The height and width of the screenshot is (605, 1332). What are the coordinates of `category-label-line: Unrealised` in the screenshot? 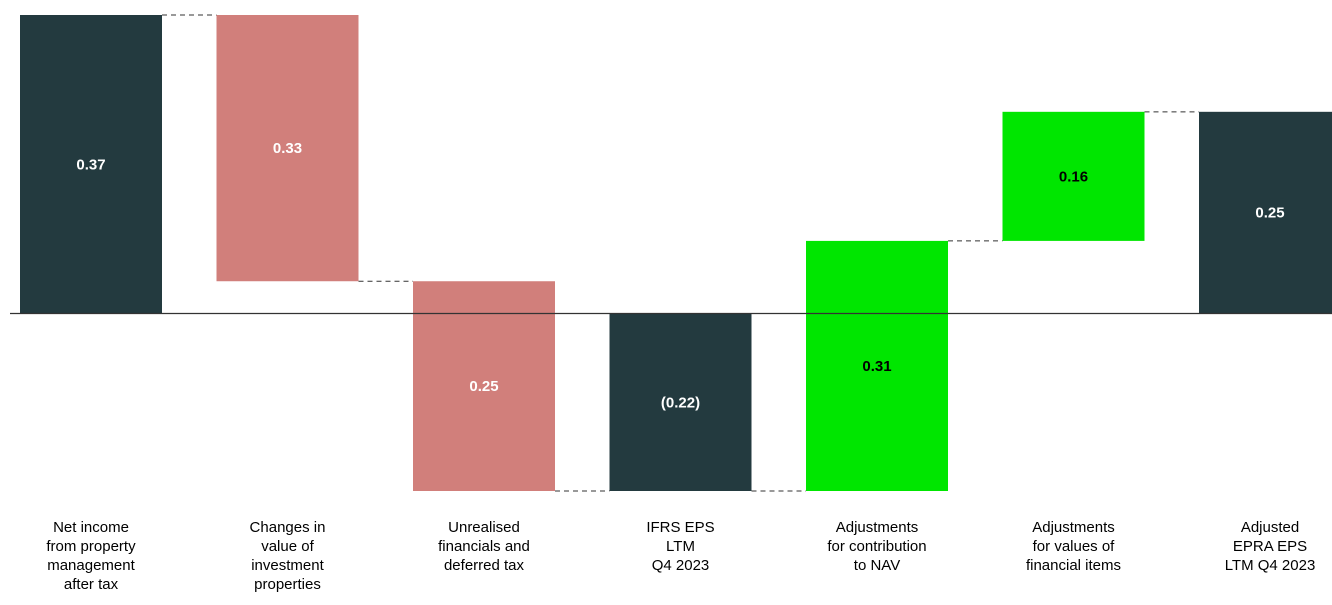 It's located at (484, 527).